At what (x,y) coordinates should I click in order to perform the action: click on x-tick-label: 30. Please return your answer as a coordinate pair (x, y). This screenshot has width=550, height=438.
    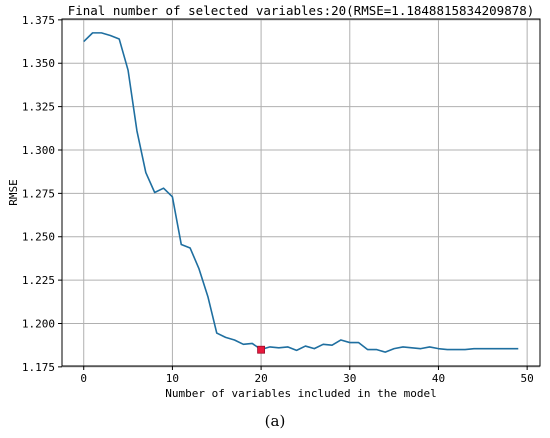
    Looking at the image, I should click on (349, 378).